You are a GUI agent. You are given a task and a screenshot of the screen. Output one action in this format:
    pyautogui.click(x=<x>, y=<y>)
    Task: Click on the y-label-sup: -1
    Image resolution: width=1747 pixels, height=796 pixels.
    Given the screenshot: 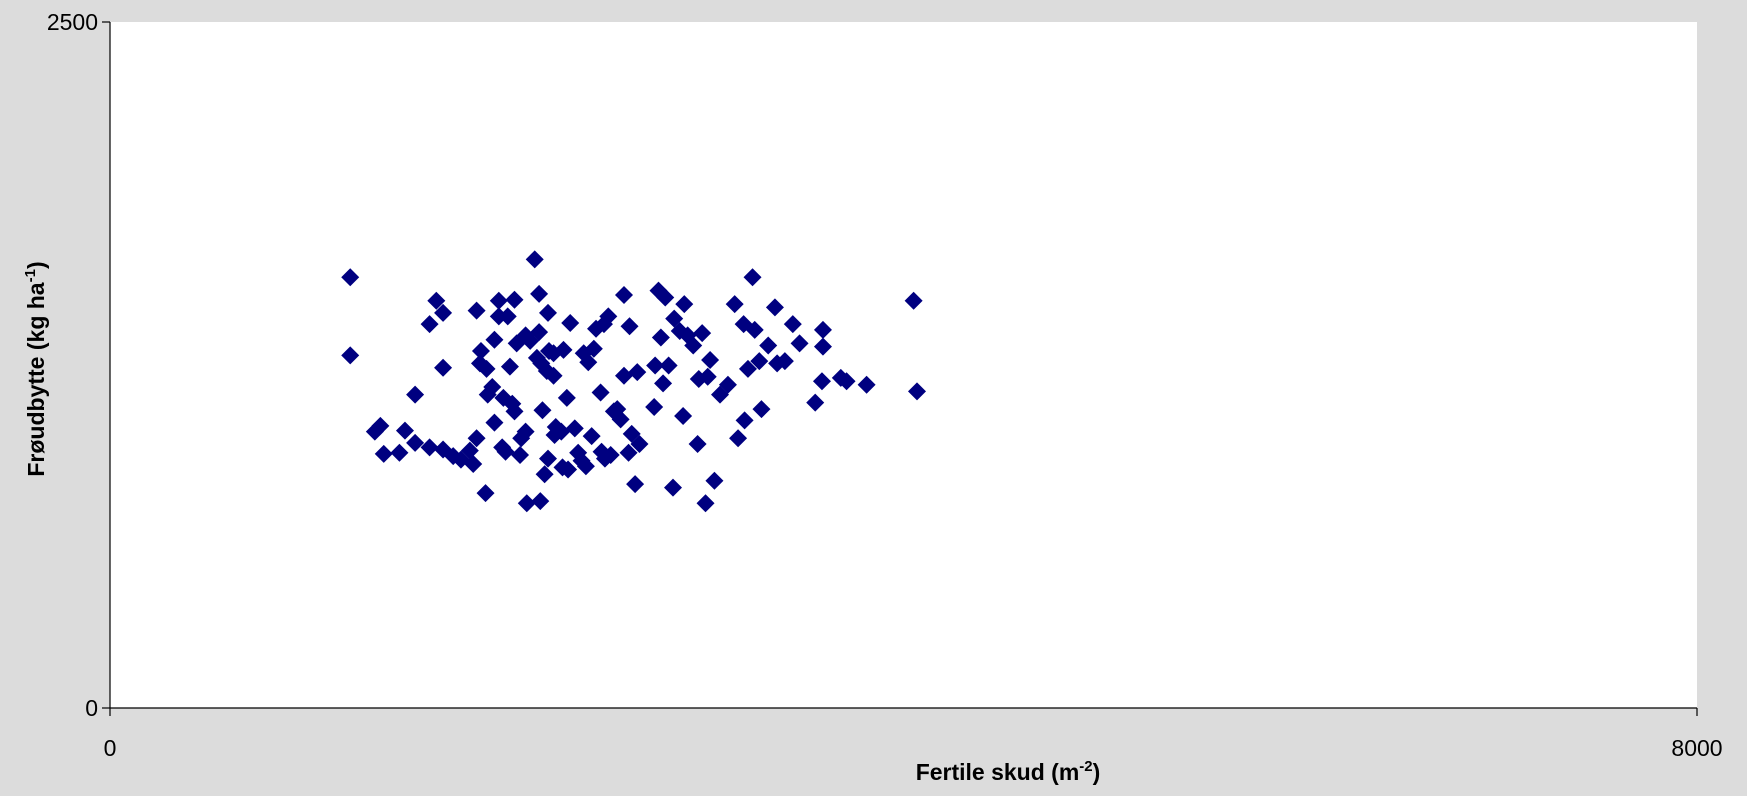 What is the action you would take?
    pyautogui.click(x=30, y=275)
    